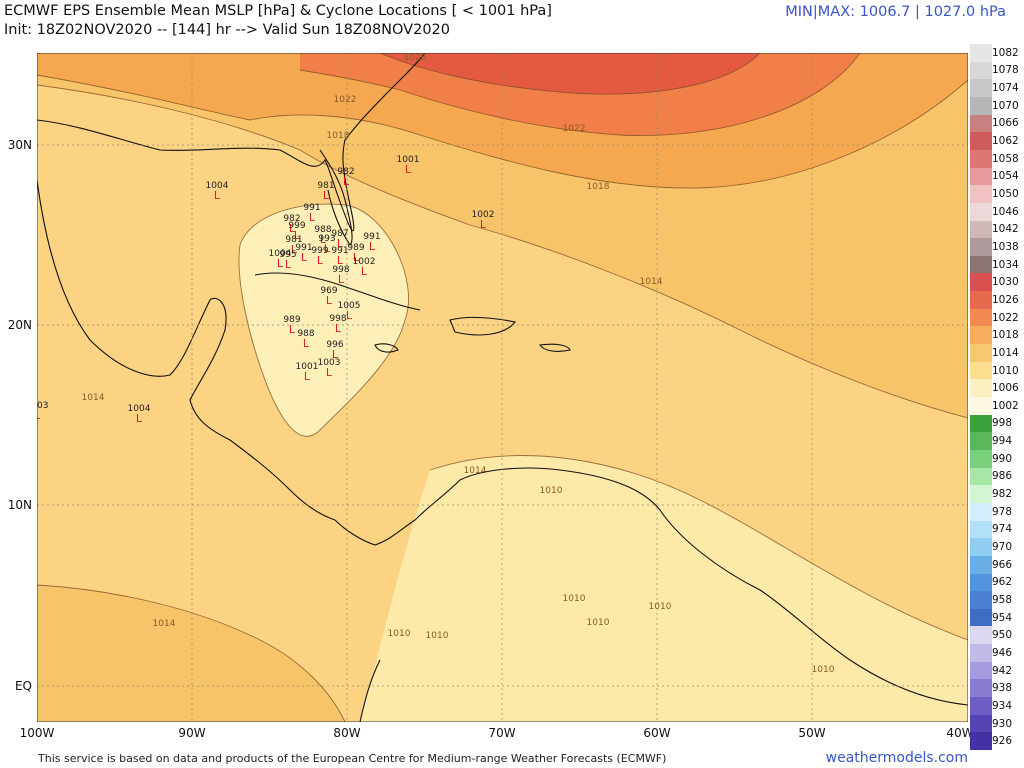  I want to click on y-tick-label: 30N, so click(19, 145).